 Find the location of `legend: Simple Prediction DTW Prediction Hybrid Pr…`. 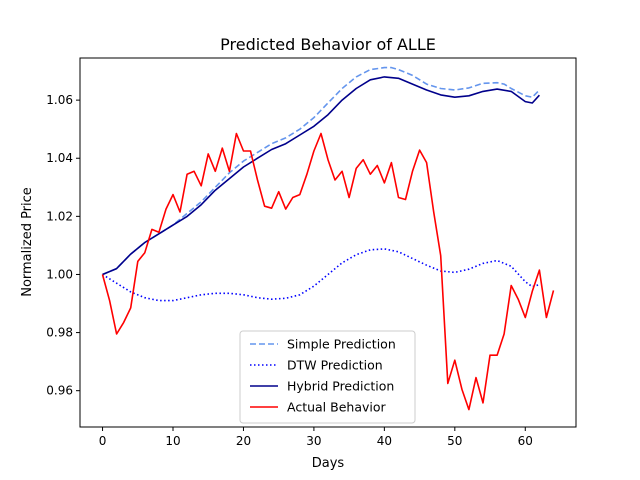

legend: Simple Prediction DTW Prediction Hybrid Pr… is located at coordinates (327, 377).